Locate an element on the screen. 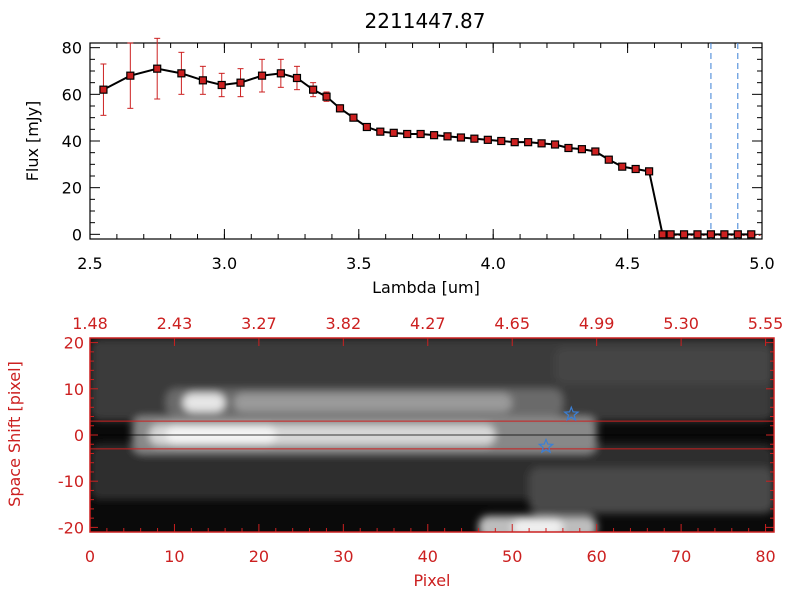  aperture-lines is located at coordinates (432, 435).